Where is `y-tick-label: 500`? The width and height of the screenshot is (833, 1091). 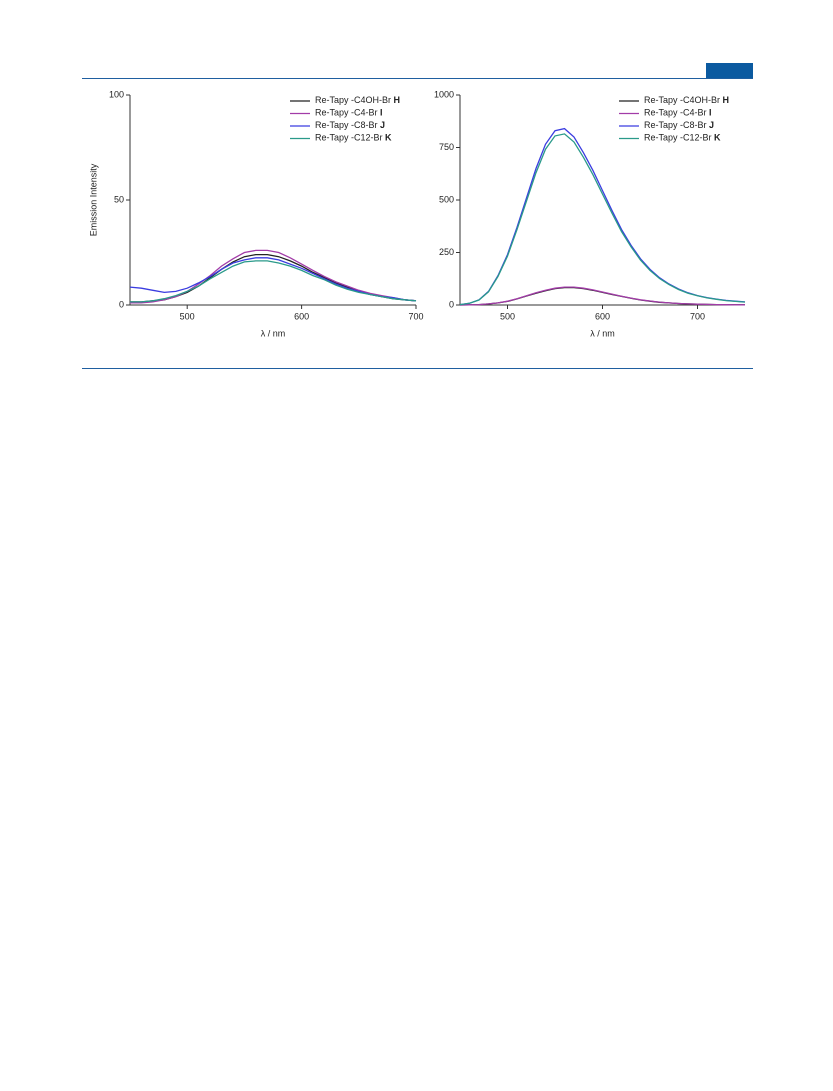
y-tick-label: 500 is located at coordinates (446, 199).